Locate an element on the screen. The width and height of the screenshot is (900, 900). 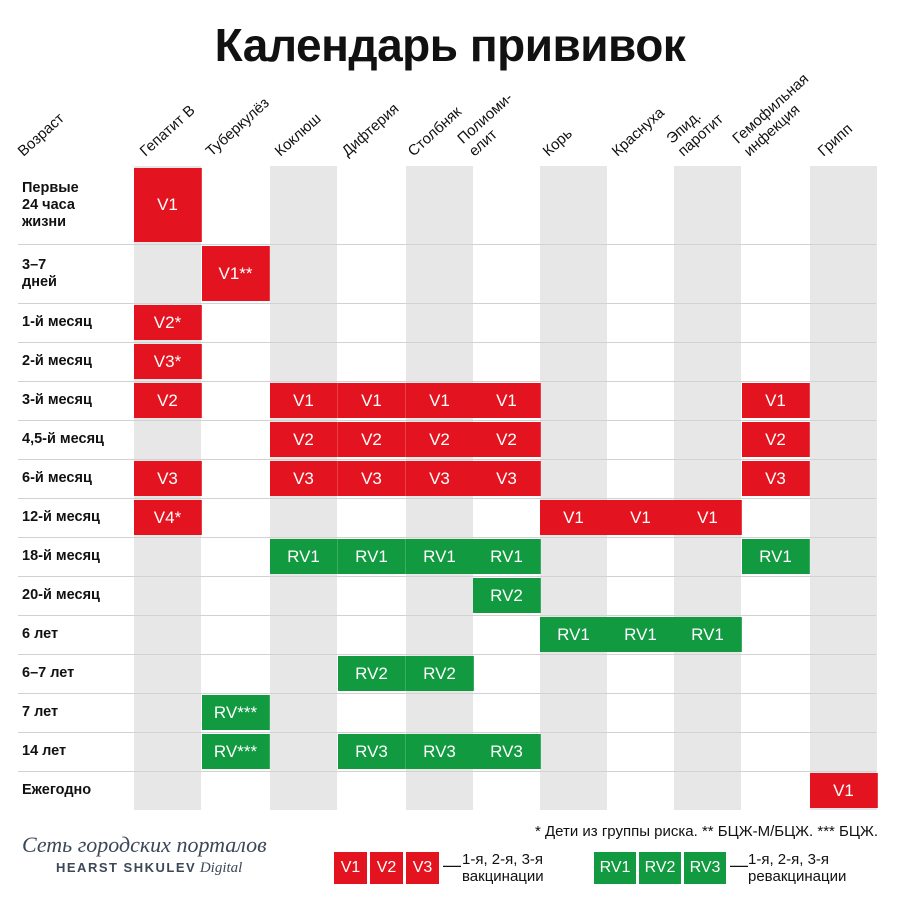
row-label: Ежегодно is located at coordinates (57, 790).